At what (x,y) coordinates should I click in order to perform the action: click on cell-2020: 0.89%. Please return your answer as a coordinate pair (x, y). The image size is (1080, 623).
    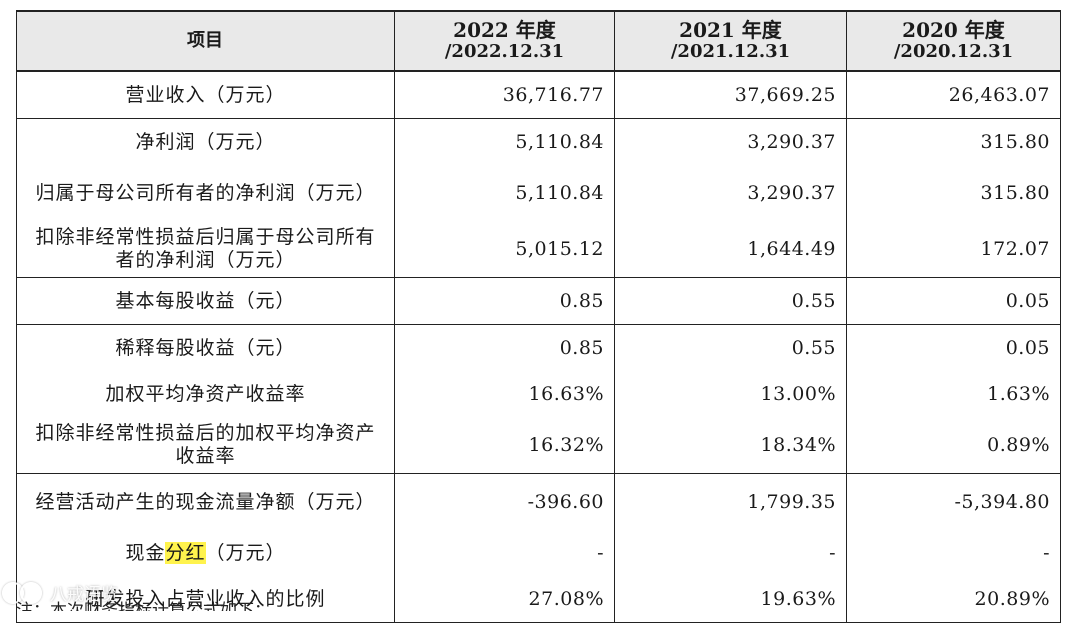
    Looking at the image, I should click on (953, 445).